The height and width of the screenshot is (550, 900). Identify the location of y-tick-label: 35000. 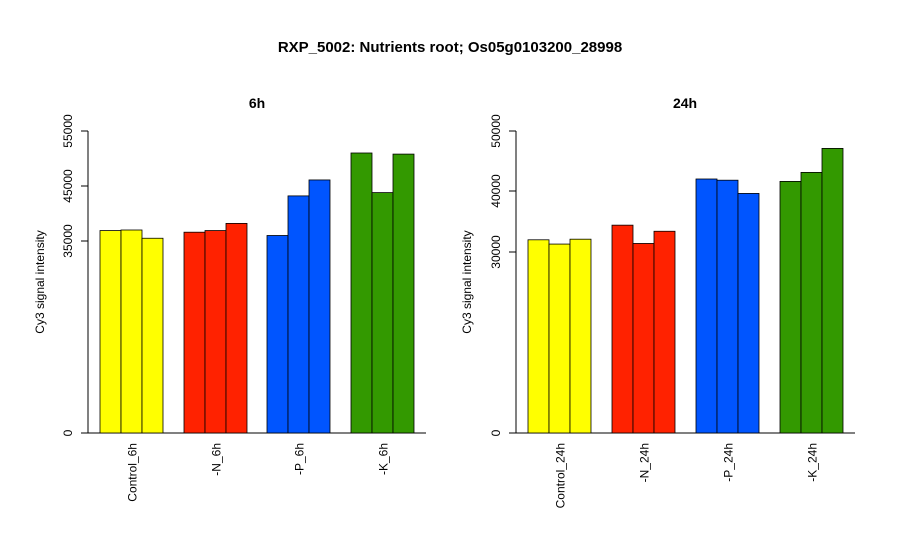
(68, 241).